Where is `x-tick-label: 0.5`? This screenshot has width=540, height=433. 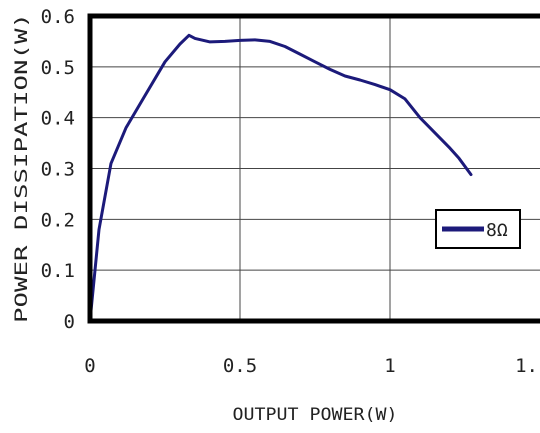
x-tick-label: 0.5 is located at coordinates (240, 366).